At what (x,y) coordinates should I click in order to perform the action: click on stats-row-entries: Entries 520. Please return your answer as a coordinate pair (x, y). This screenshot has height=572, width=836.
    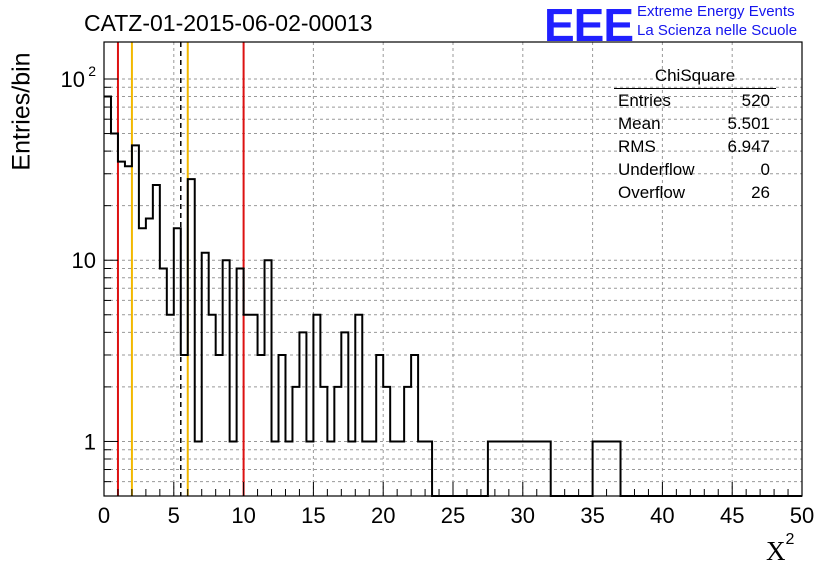
    Looking at the image, I should click on (694, 100).